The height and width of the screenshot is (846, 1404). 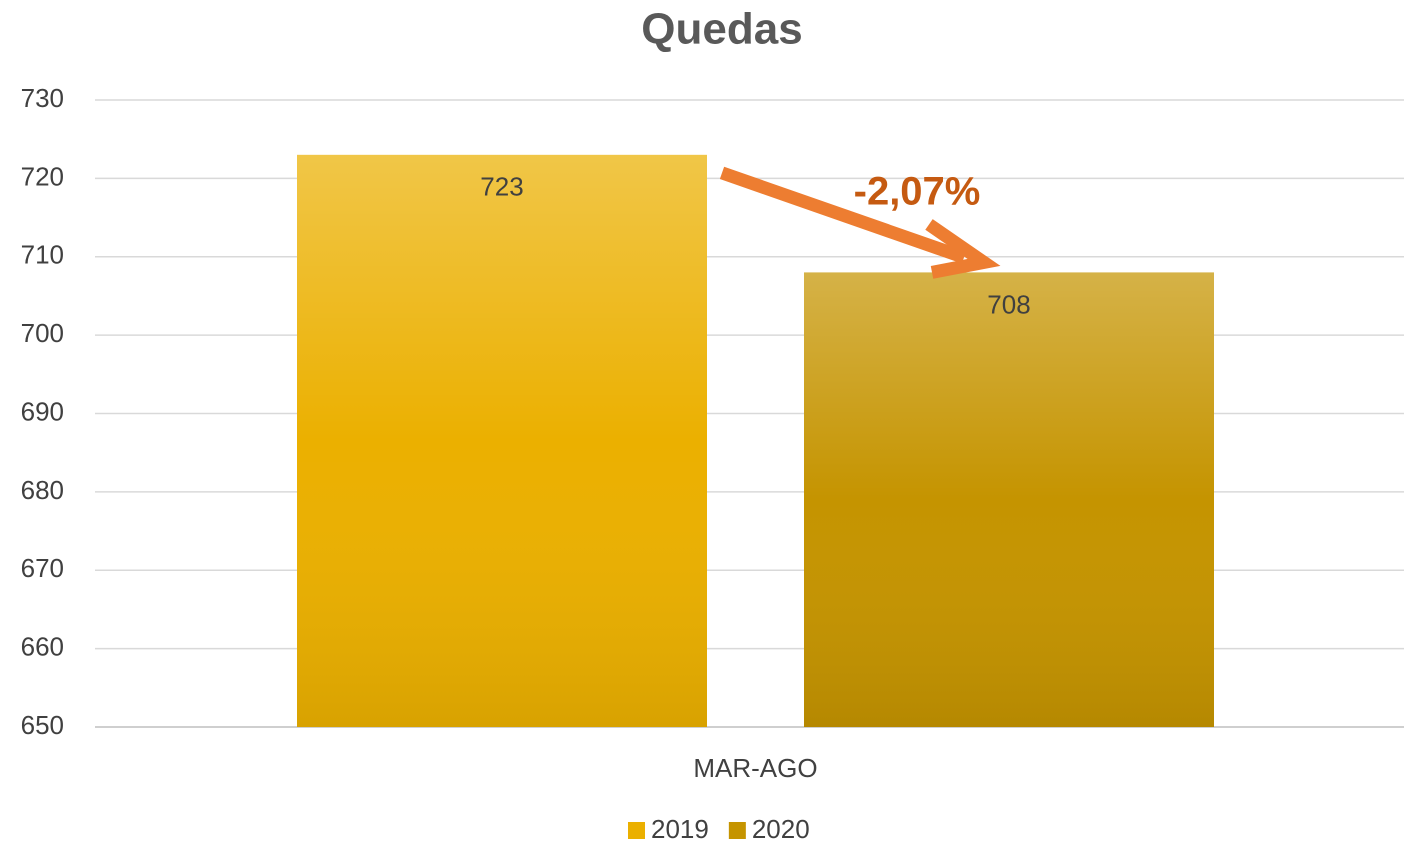 I want to click on y-tick-label: 670, so click(x=42, y=568).